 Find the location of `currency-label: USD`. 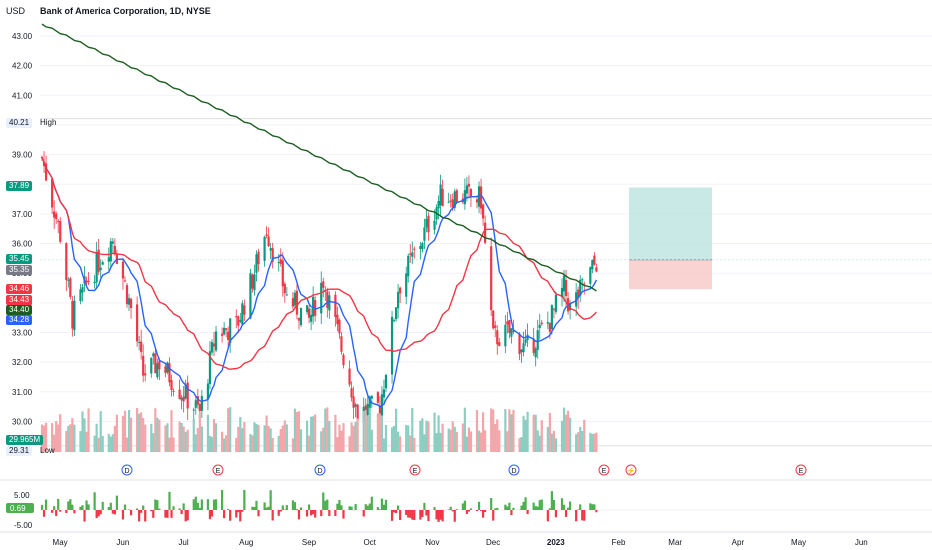

currency-label: USD is located at coordinates (16, 11).